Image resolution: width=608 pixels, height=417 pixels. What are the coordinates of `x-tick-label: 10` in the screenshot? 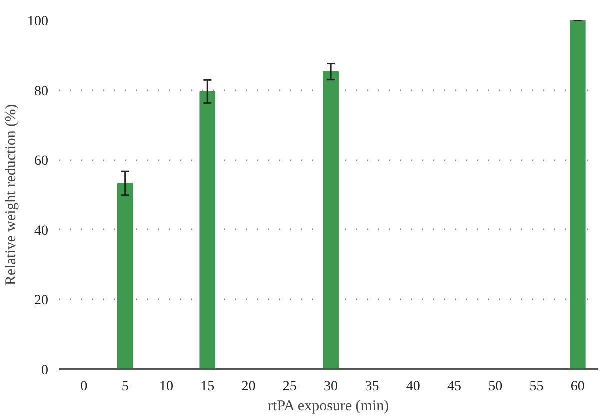 It's located at (166, 387).